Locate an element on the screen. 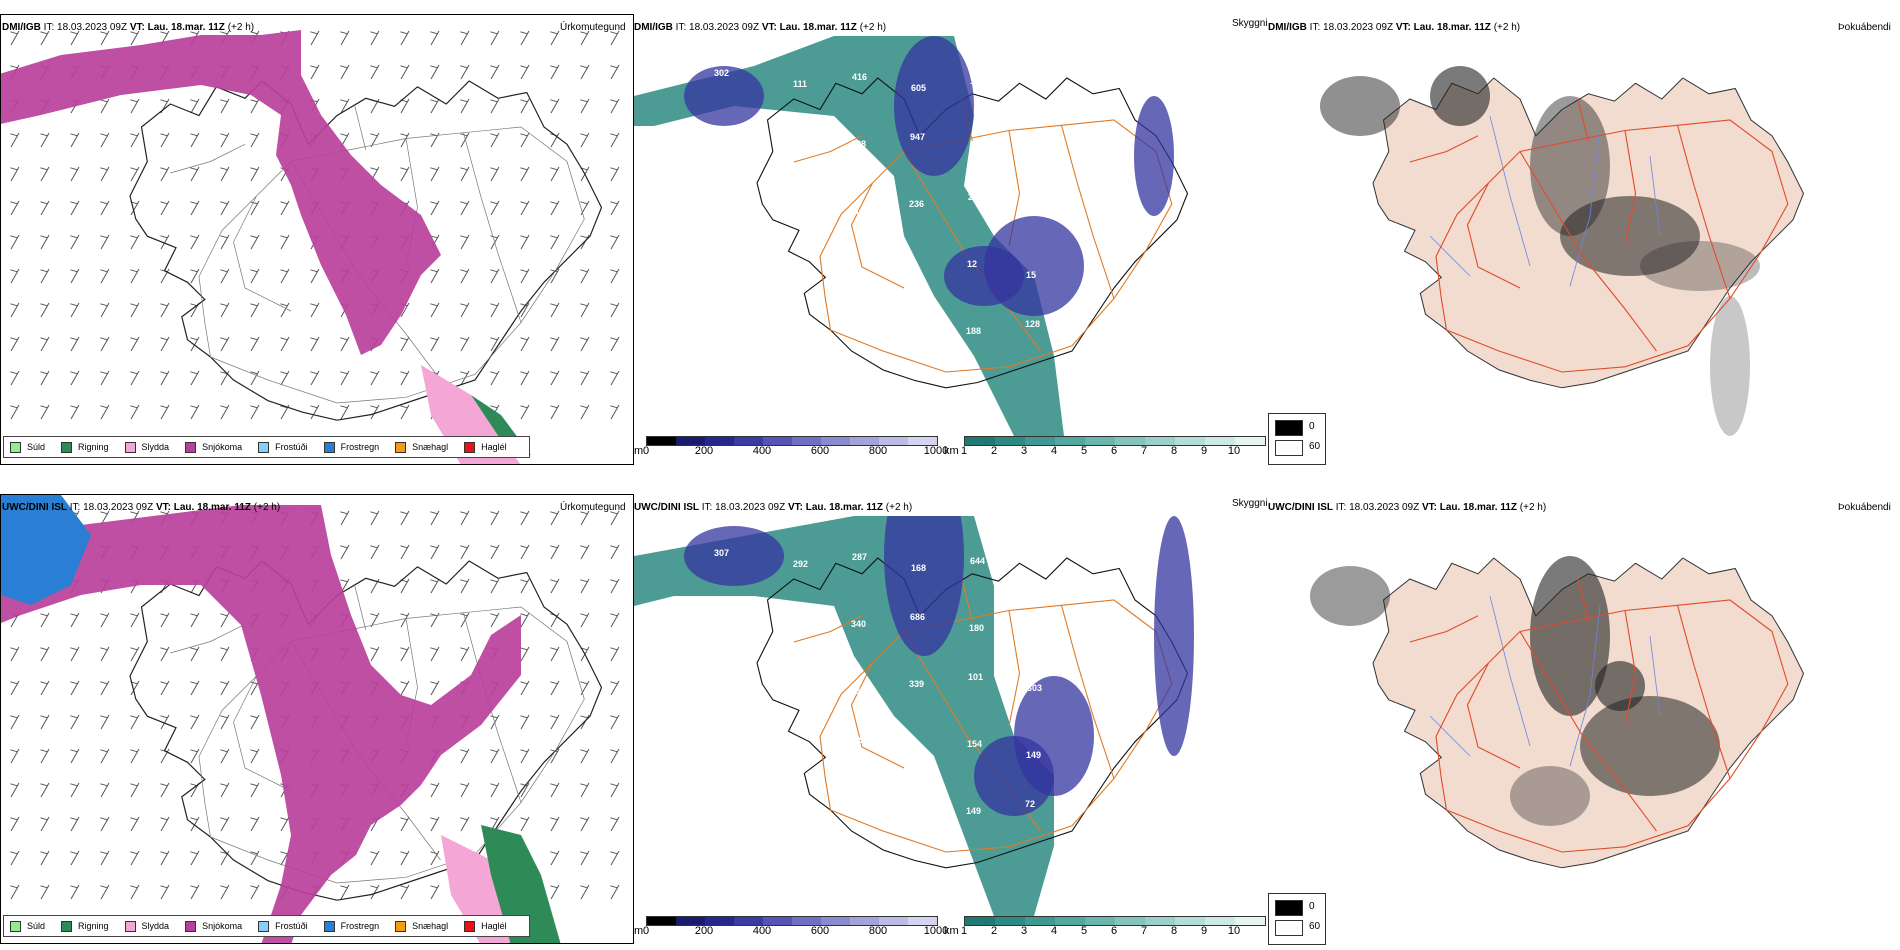 This screenshot has height=950, width=1900. ceiling-label: 236 is located at coordinates (916, 204).